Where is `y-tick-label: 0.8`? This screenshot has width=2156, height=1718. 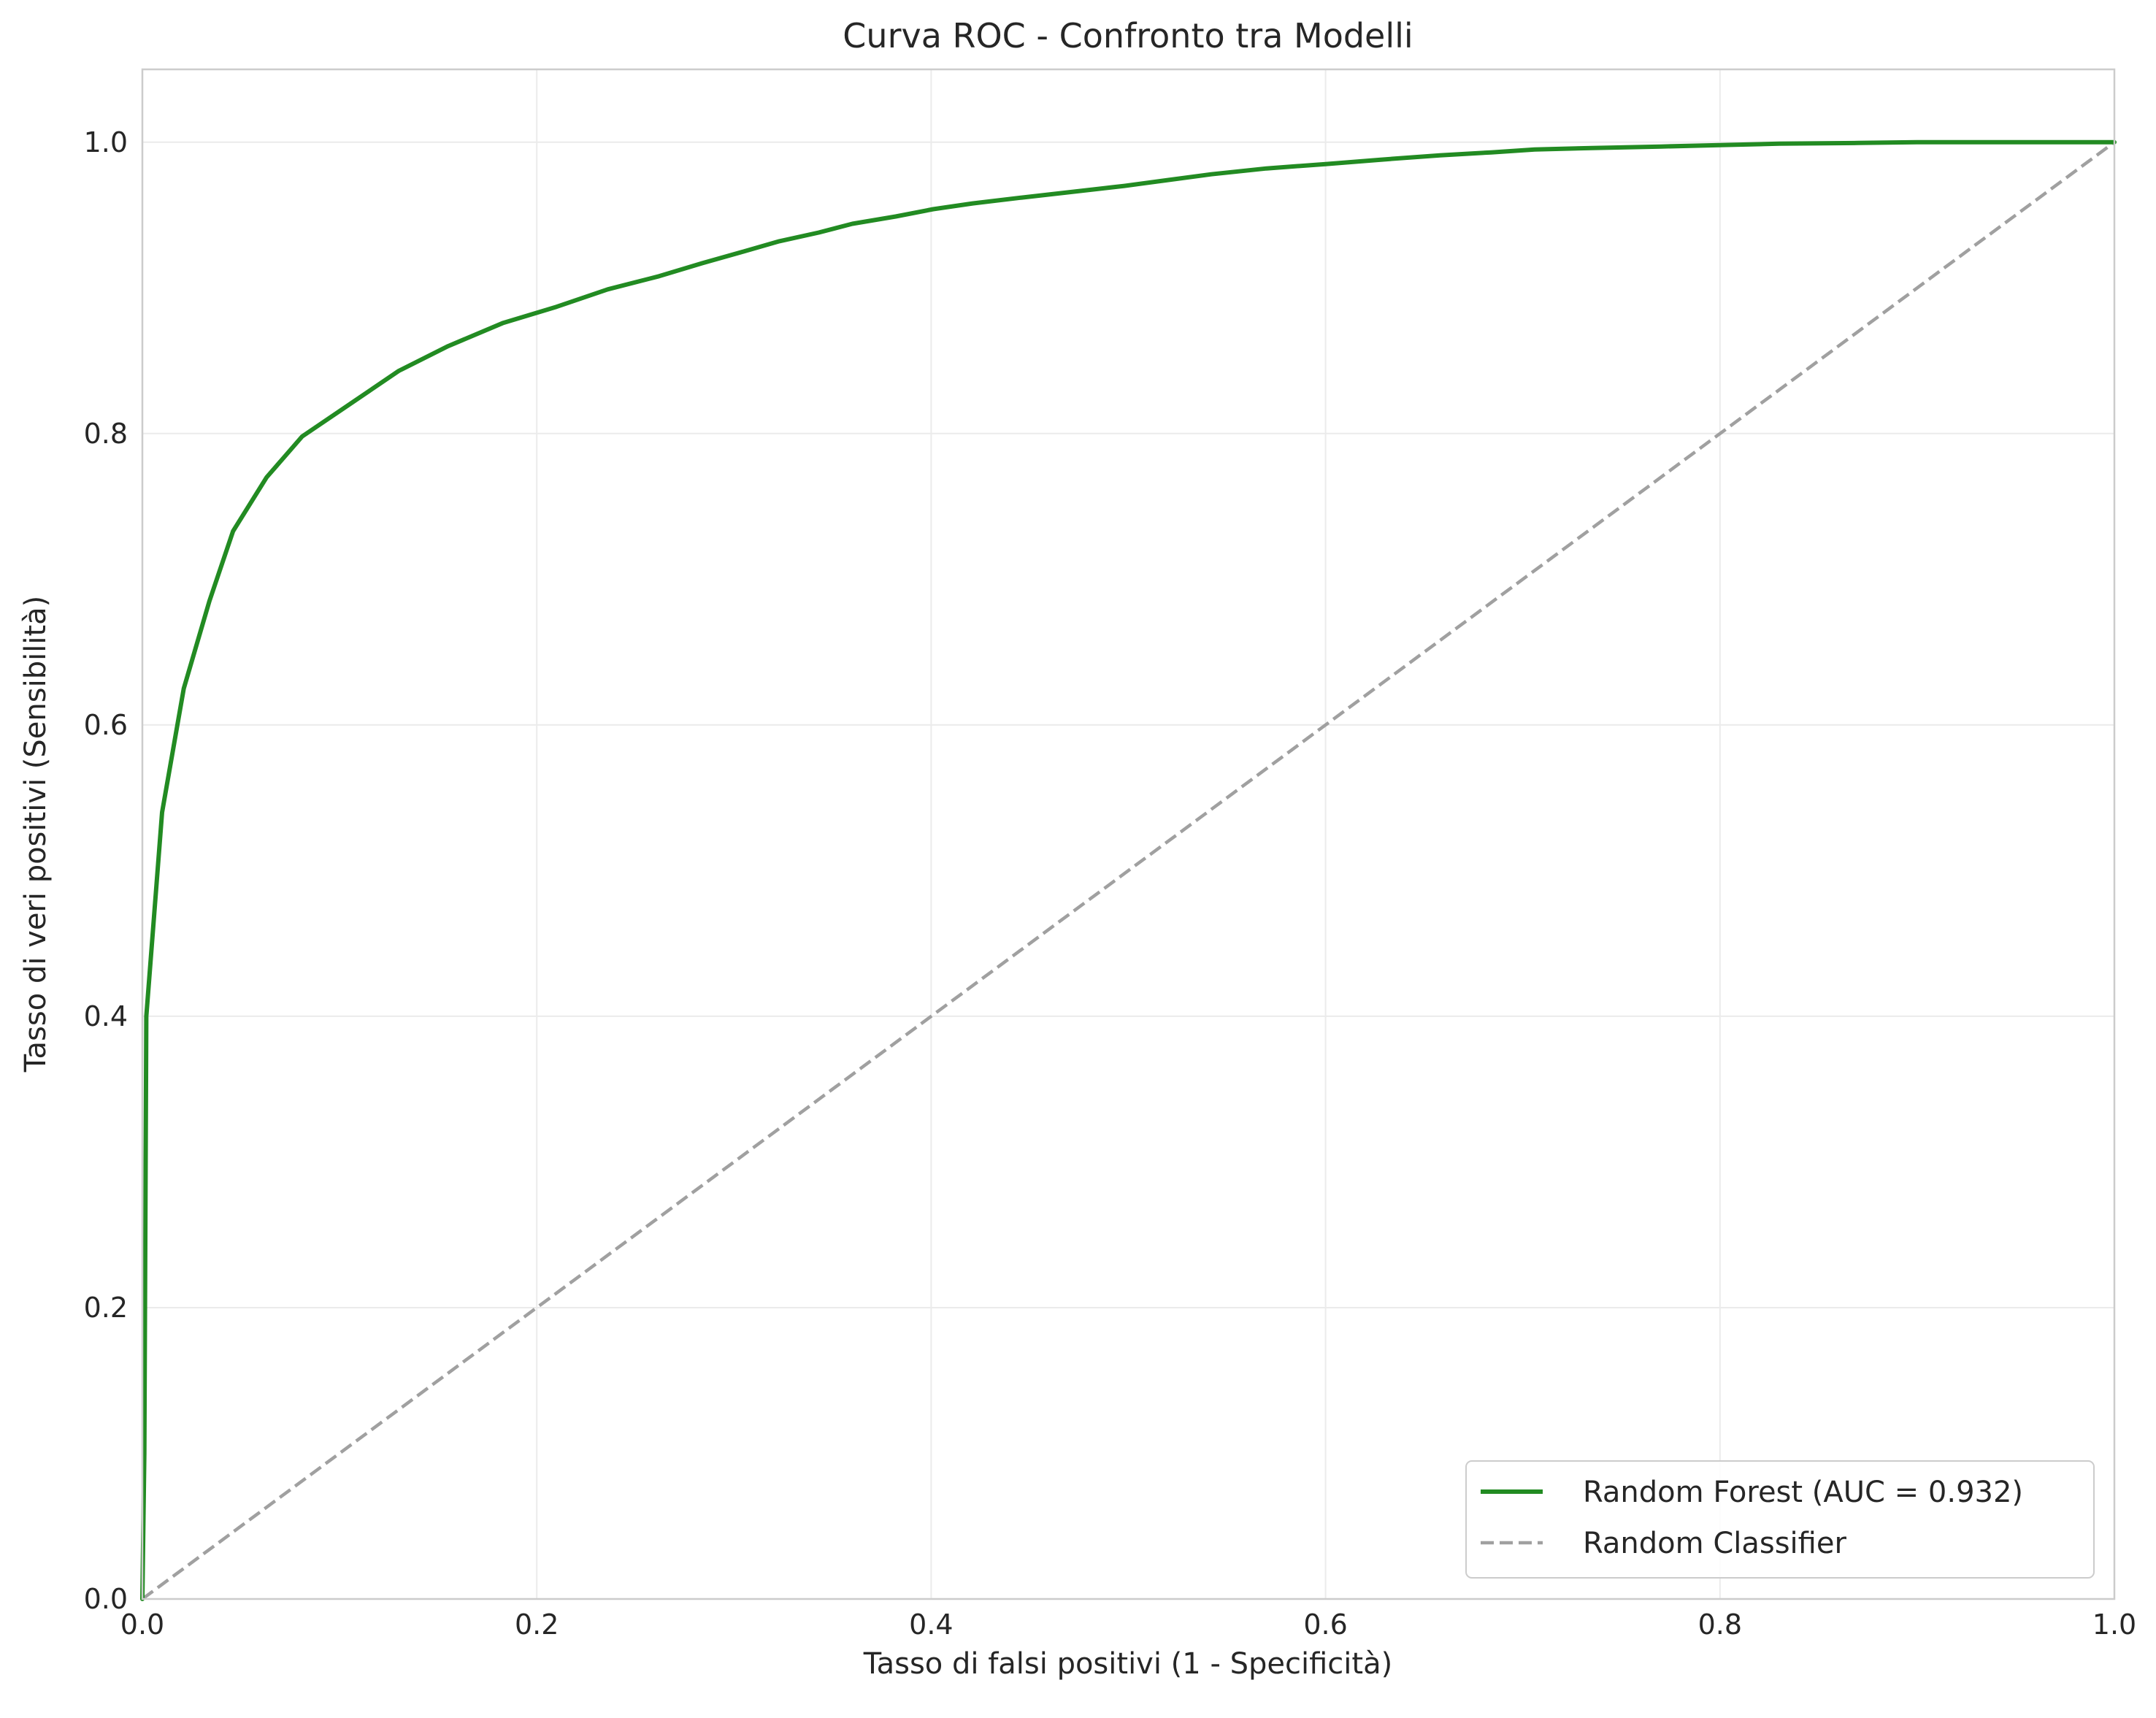
y-tick-label: 0.8 is located at coordinates (106, 434).